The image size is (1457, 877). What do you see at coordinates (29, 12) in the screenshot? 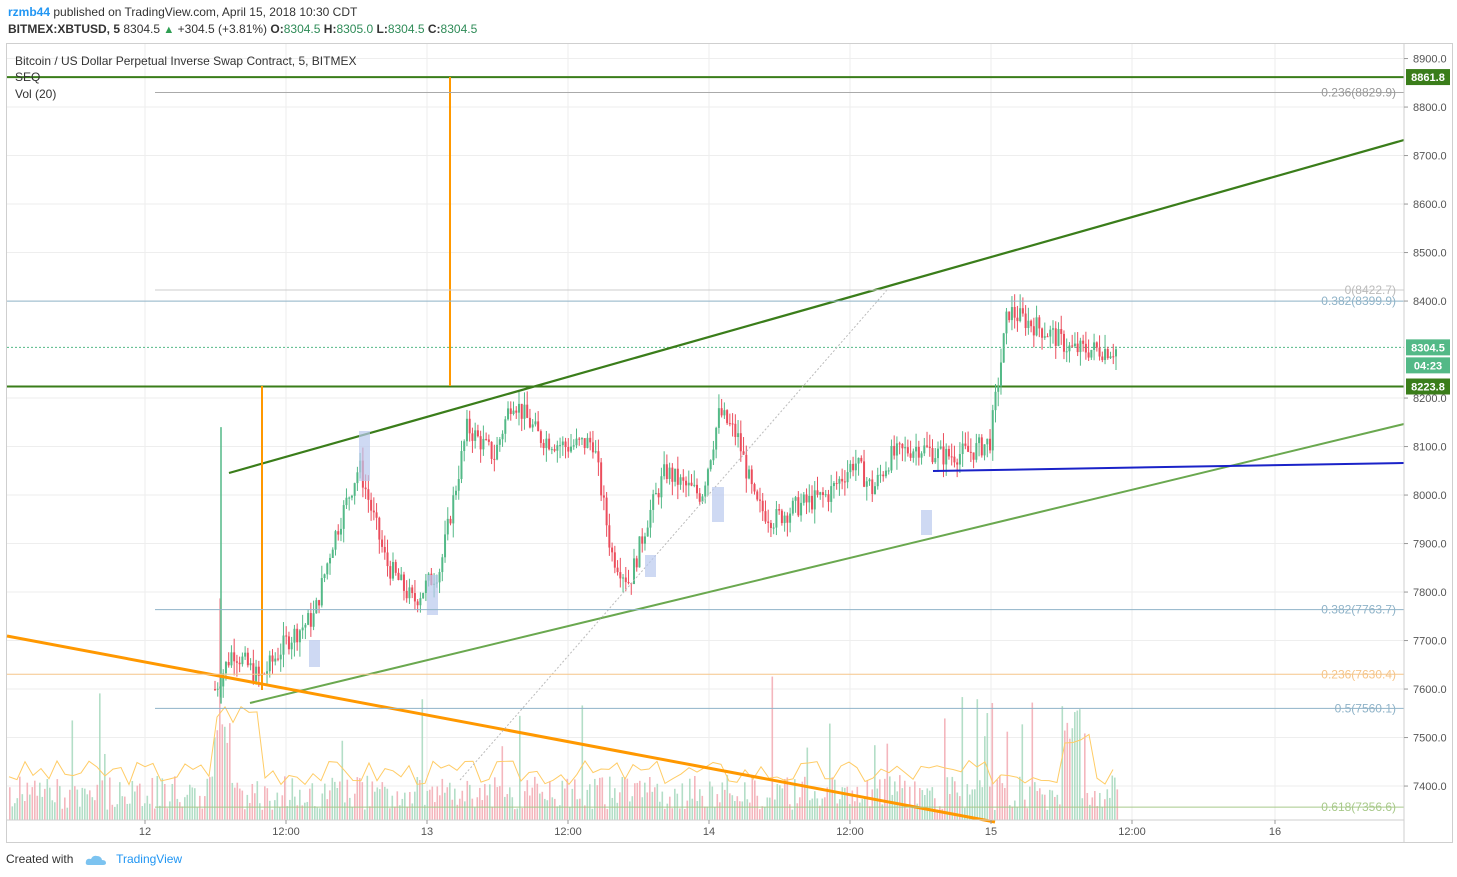
I see `author-name: rzmb44` at bounding box center [29, 12].